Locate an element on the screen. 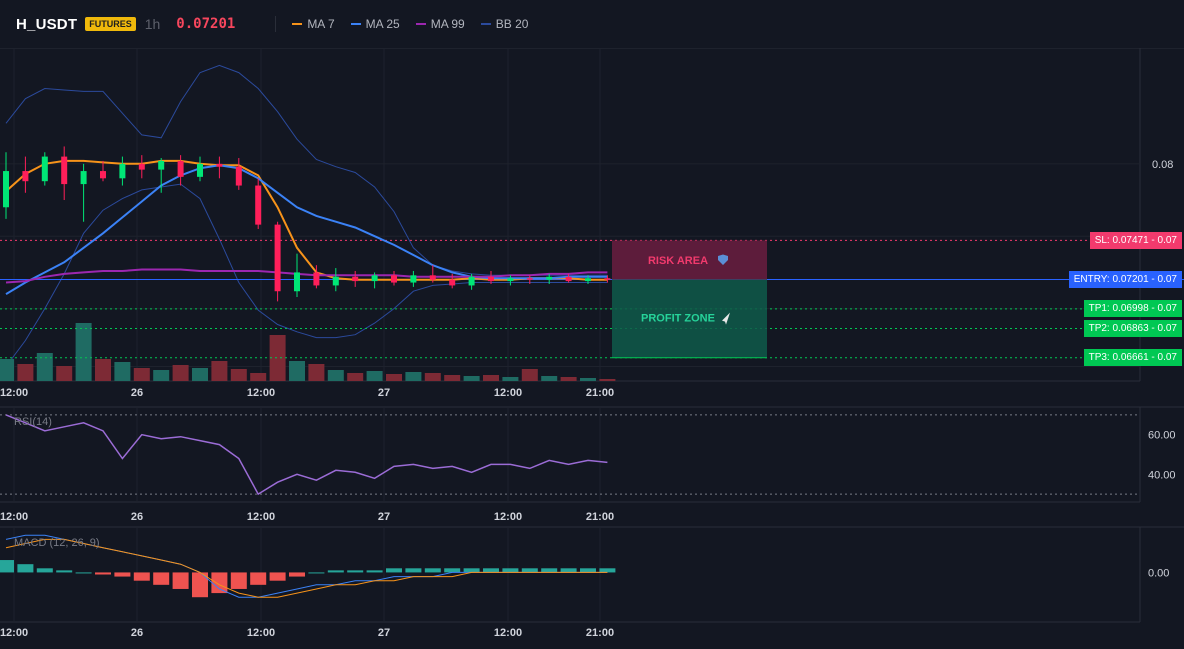  time-tick-label: 27 is located at coordinates (384, 517).